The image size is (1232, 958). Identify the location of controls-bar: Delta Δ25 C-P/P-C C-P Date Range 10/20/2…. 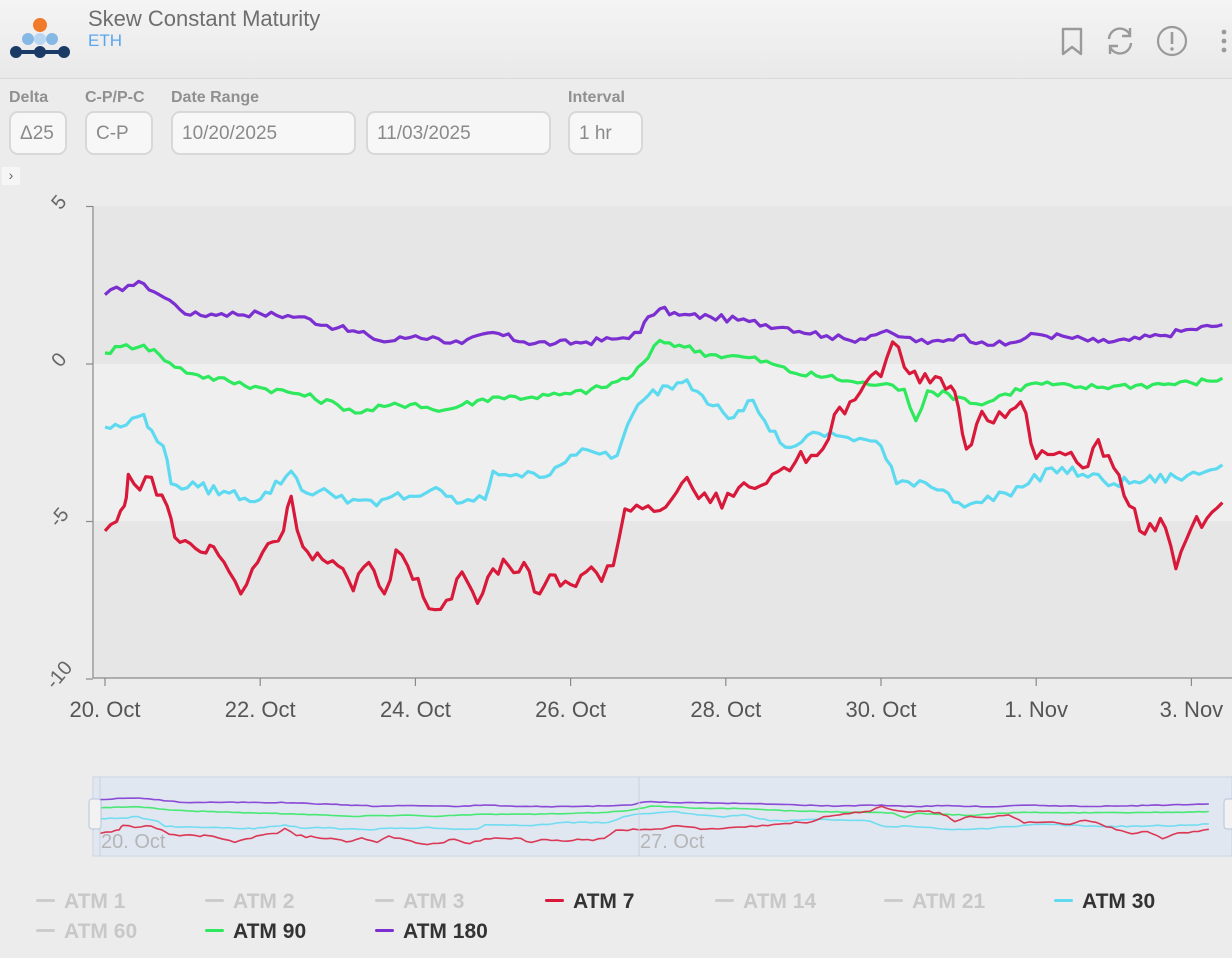
(616, 124).